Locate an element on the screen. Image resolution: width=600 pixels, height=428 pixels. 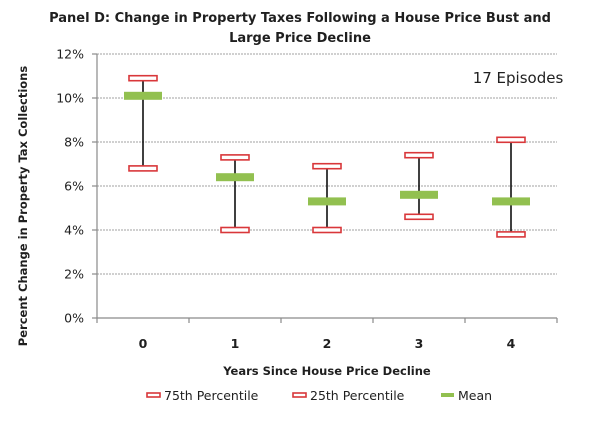
legend-swatch-mean is located at coordinates (447, 395).